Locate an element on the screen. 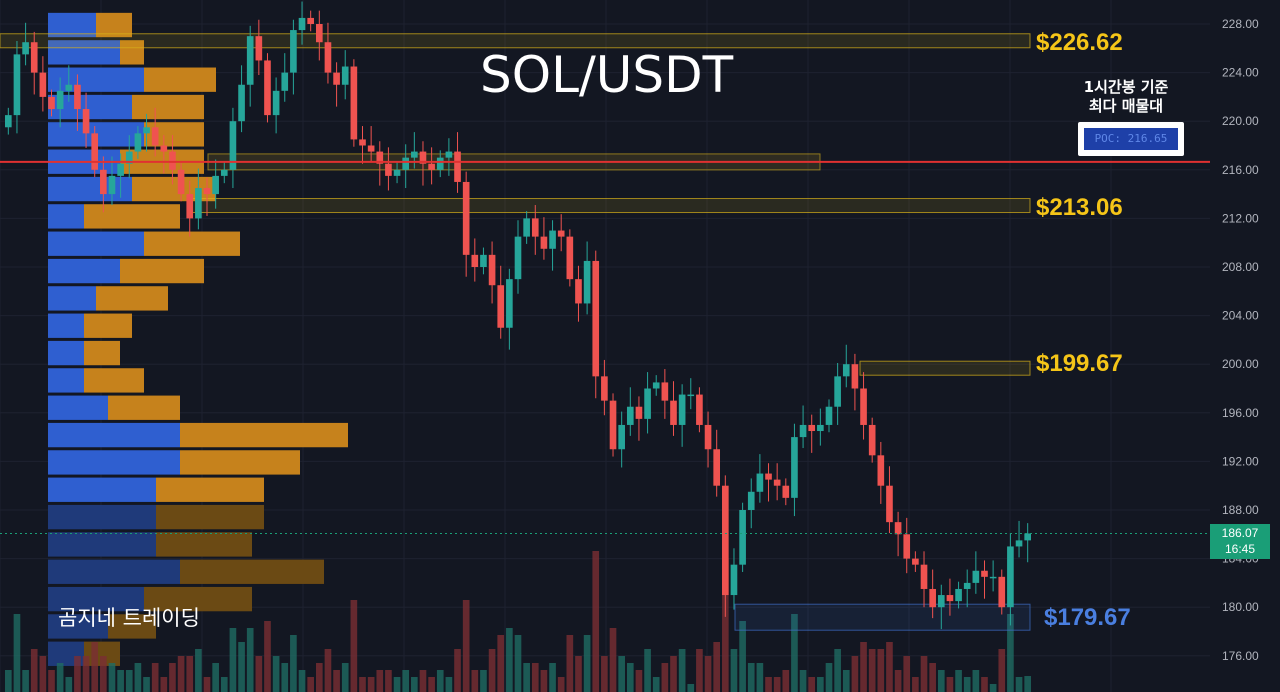  y-tick-label: 192.00 is located at coordinates (1240, 461).